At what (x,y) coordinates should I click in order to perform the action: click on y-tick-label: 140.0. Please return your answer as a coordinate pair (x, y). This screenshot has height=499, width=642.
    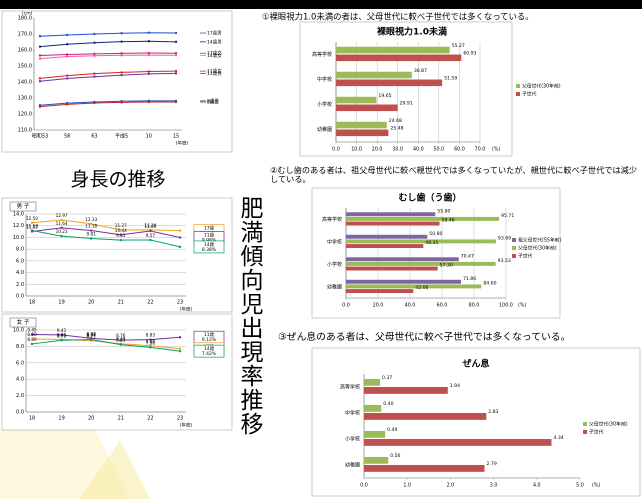
    Looking at the image, I should click on (25, 83).